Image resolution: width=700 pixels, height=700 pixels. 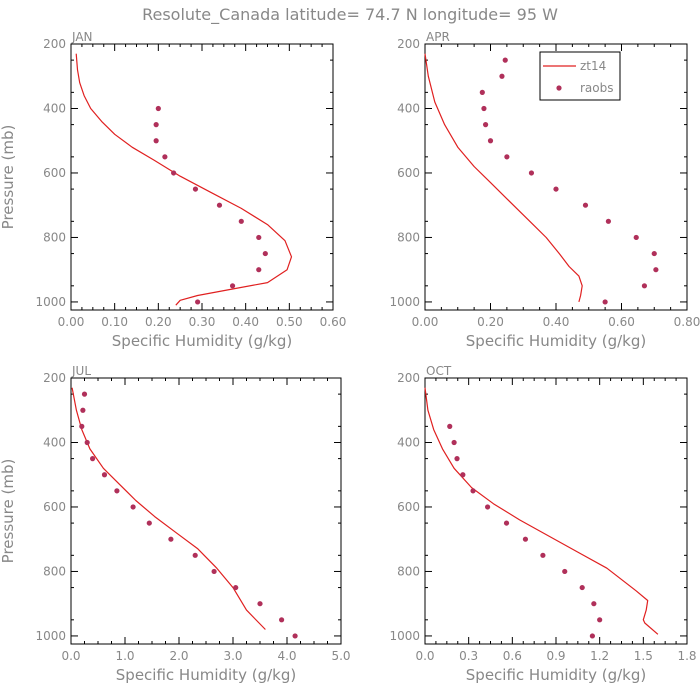 What do you see at coordinates (289, 322) in the screenshot?
I see `x-tick-label: 0.50` at bounding box center [289, 322].